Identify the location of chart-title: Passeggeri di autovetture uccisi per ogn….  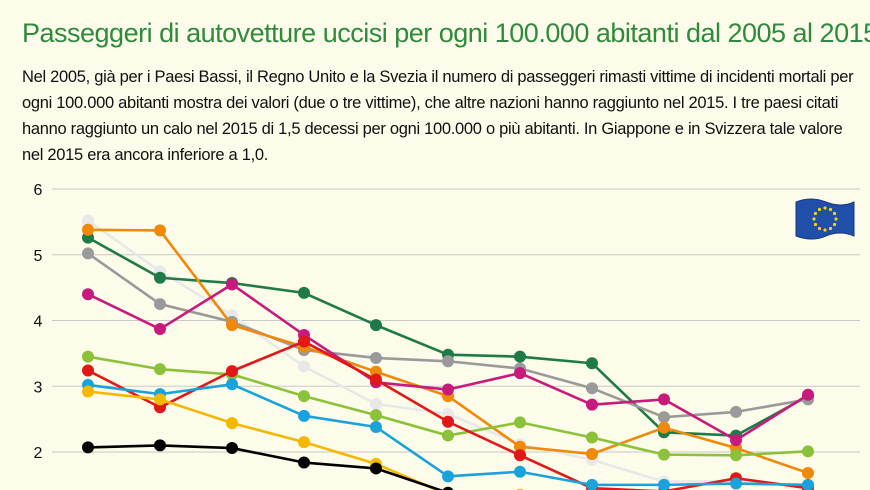
(446, 33).